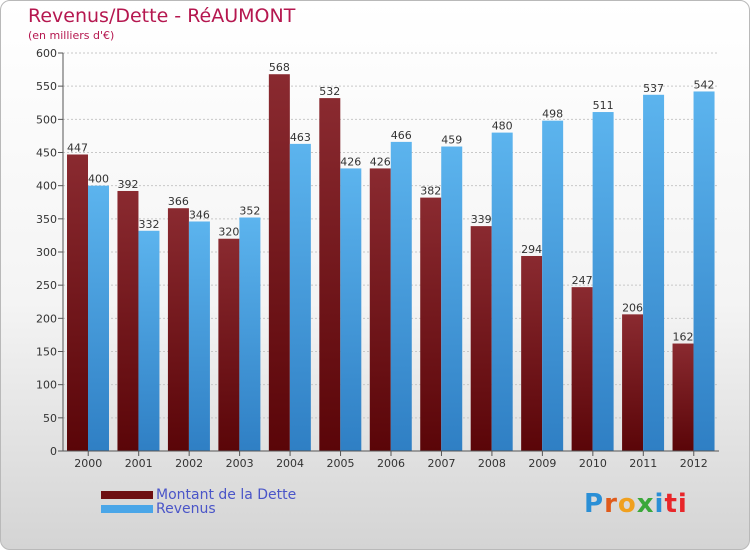 Image resolution: width=750 pixels, height=550 pixels. What do you see at coordinates (290, 463) in the screenshot?
I see `x-tick-label: 2004` at bounding box center [290, 463].